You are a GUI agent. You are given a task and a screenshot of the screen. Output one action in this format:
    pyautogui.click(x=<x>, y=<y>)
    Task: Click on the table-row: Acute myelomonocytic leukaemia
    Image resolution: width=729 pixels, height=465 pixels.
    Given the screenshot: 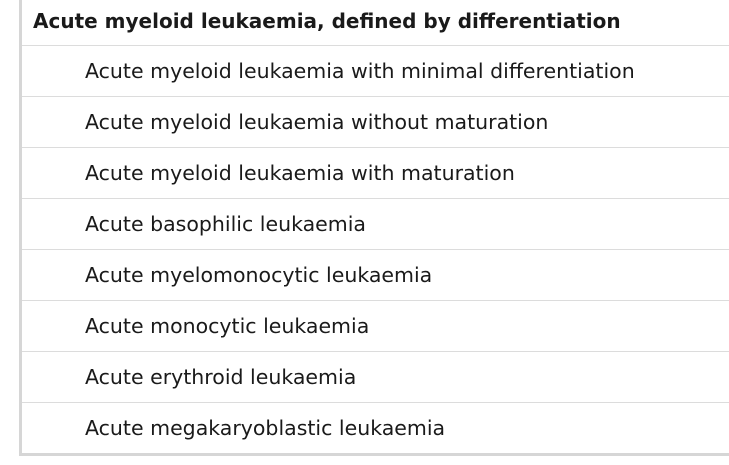 What is the action you would take?
    pyautogui.click(x=375, y=275)
    